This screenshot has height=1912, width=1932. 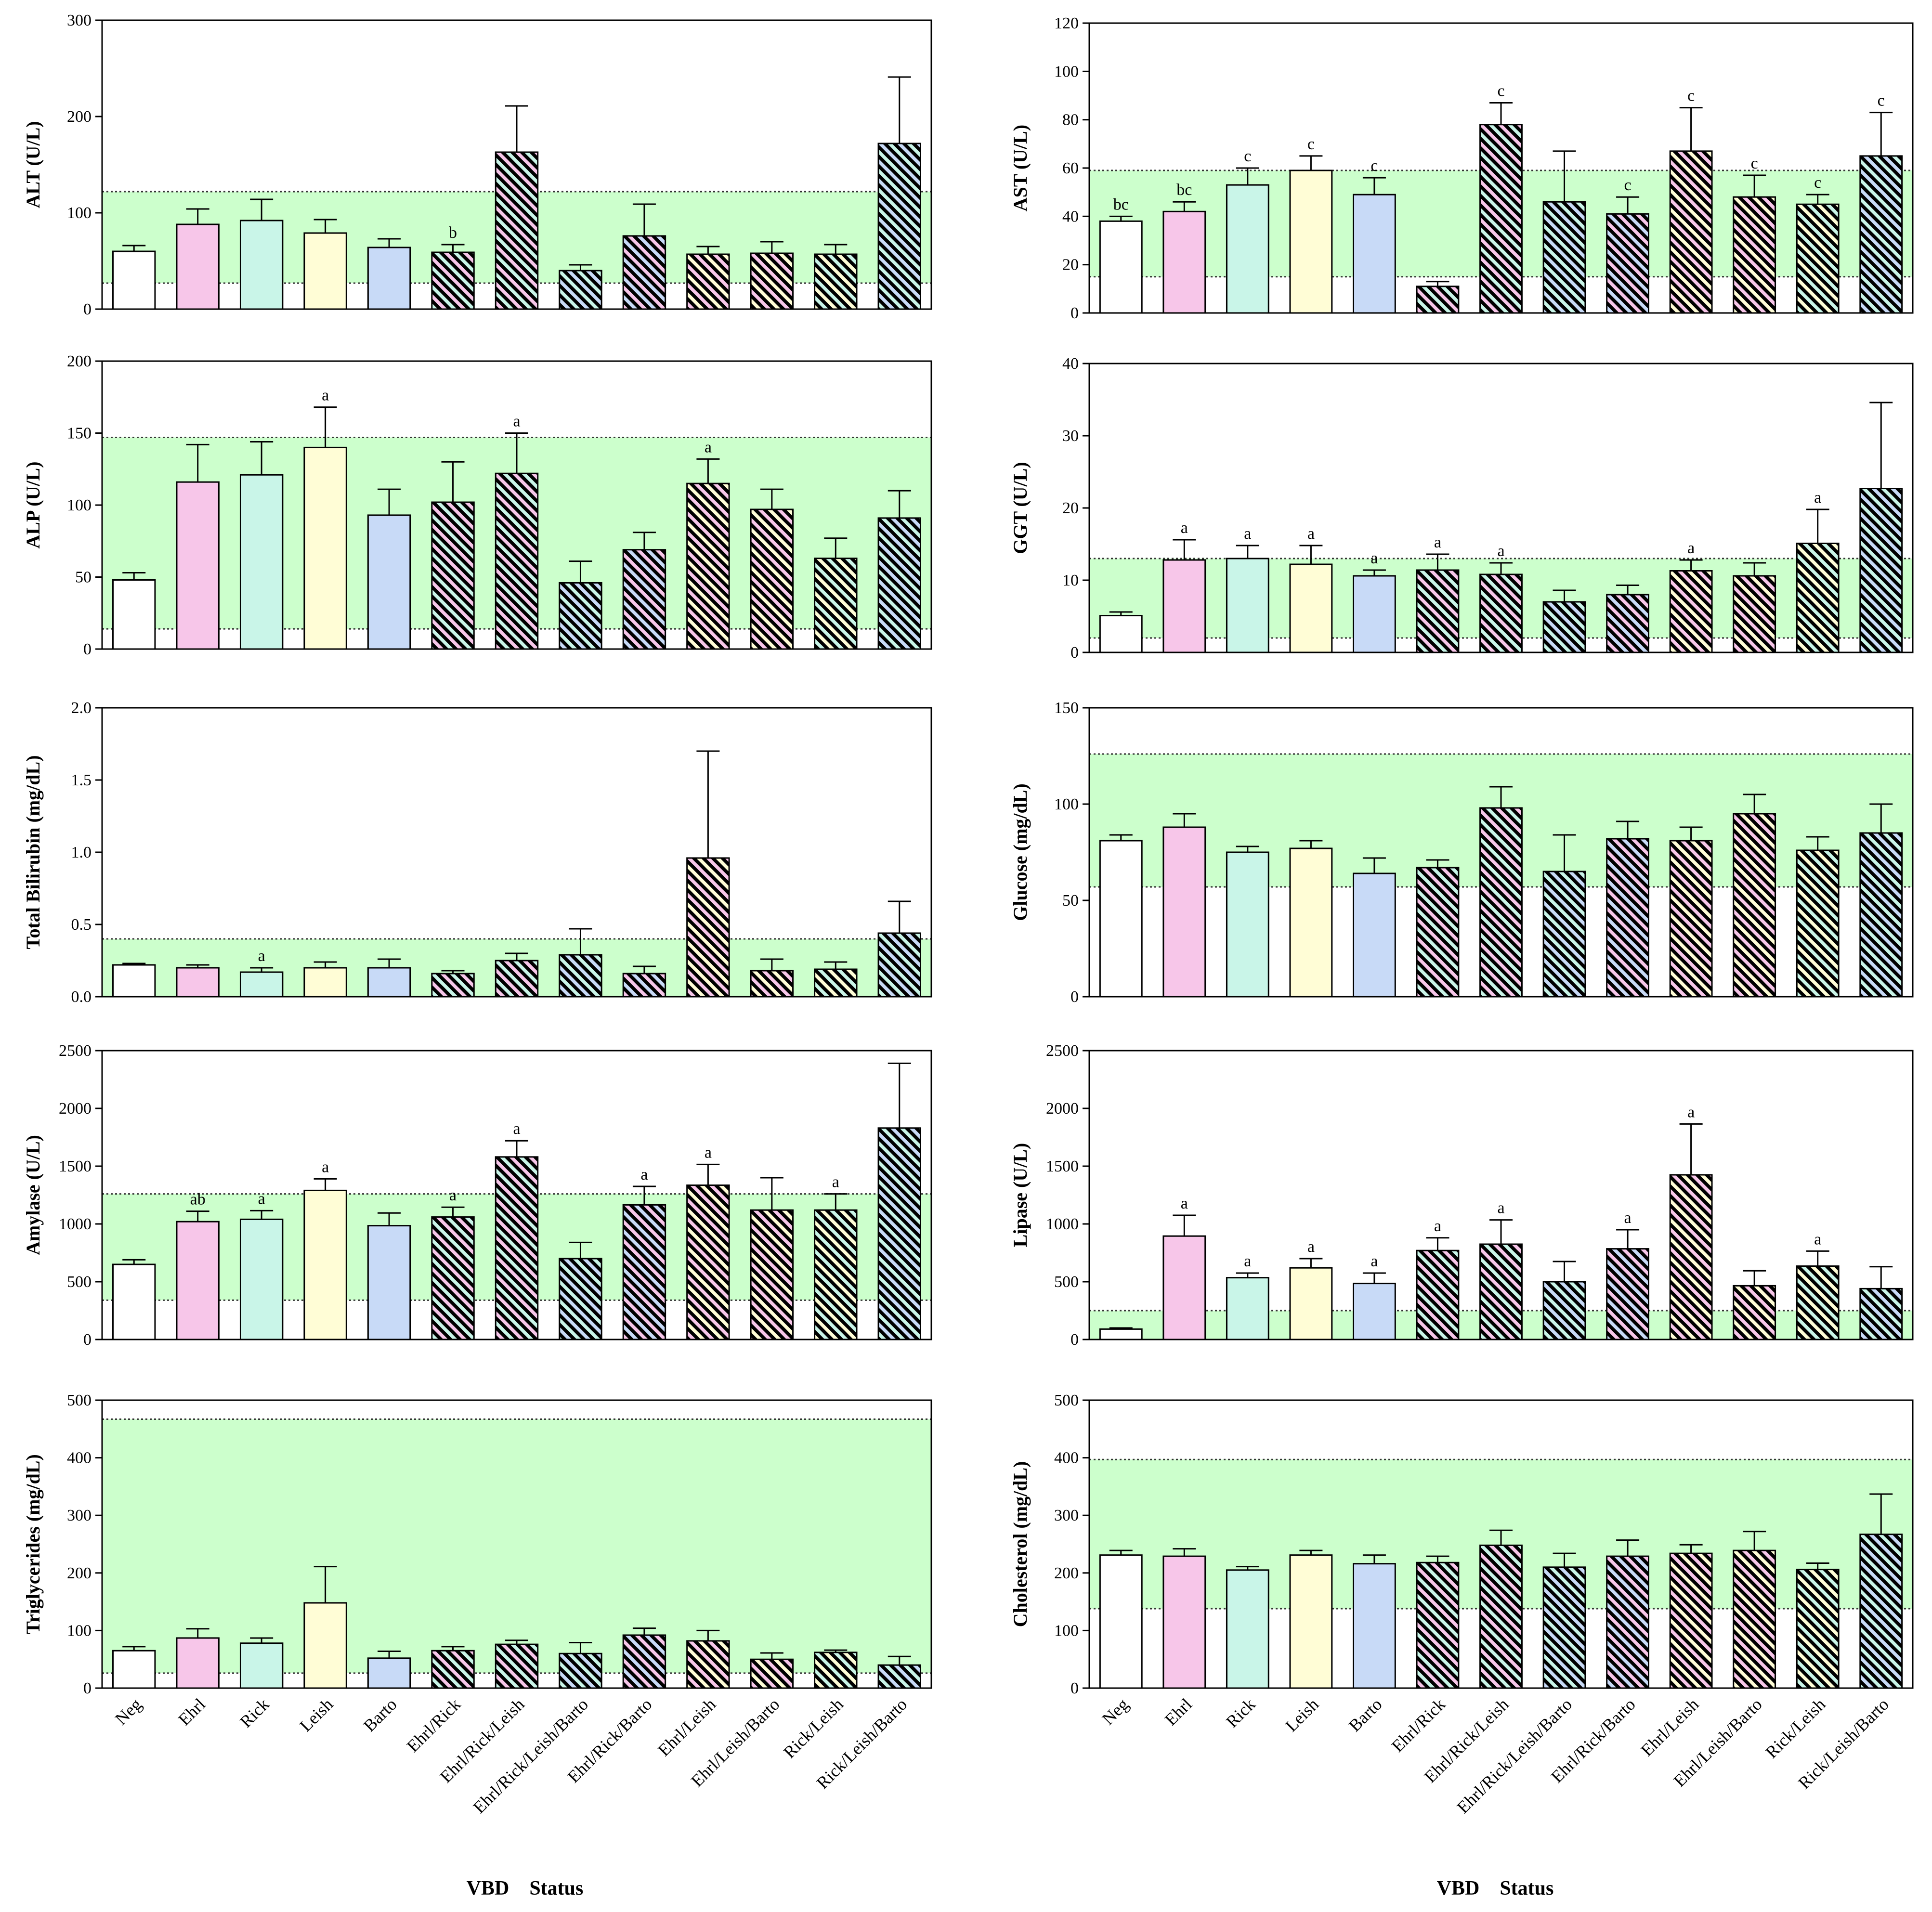 I want to click on category-label: Barto, so click(x=380, y=1715).